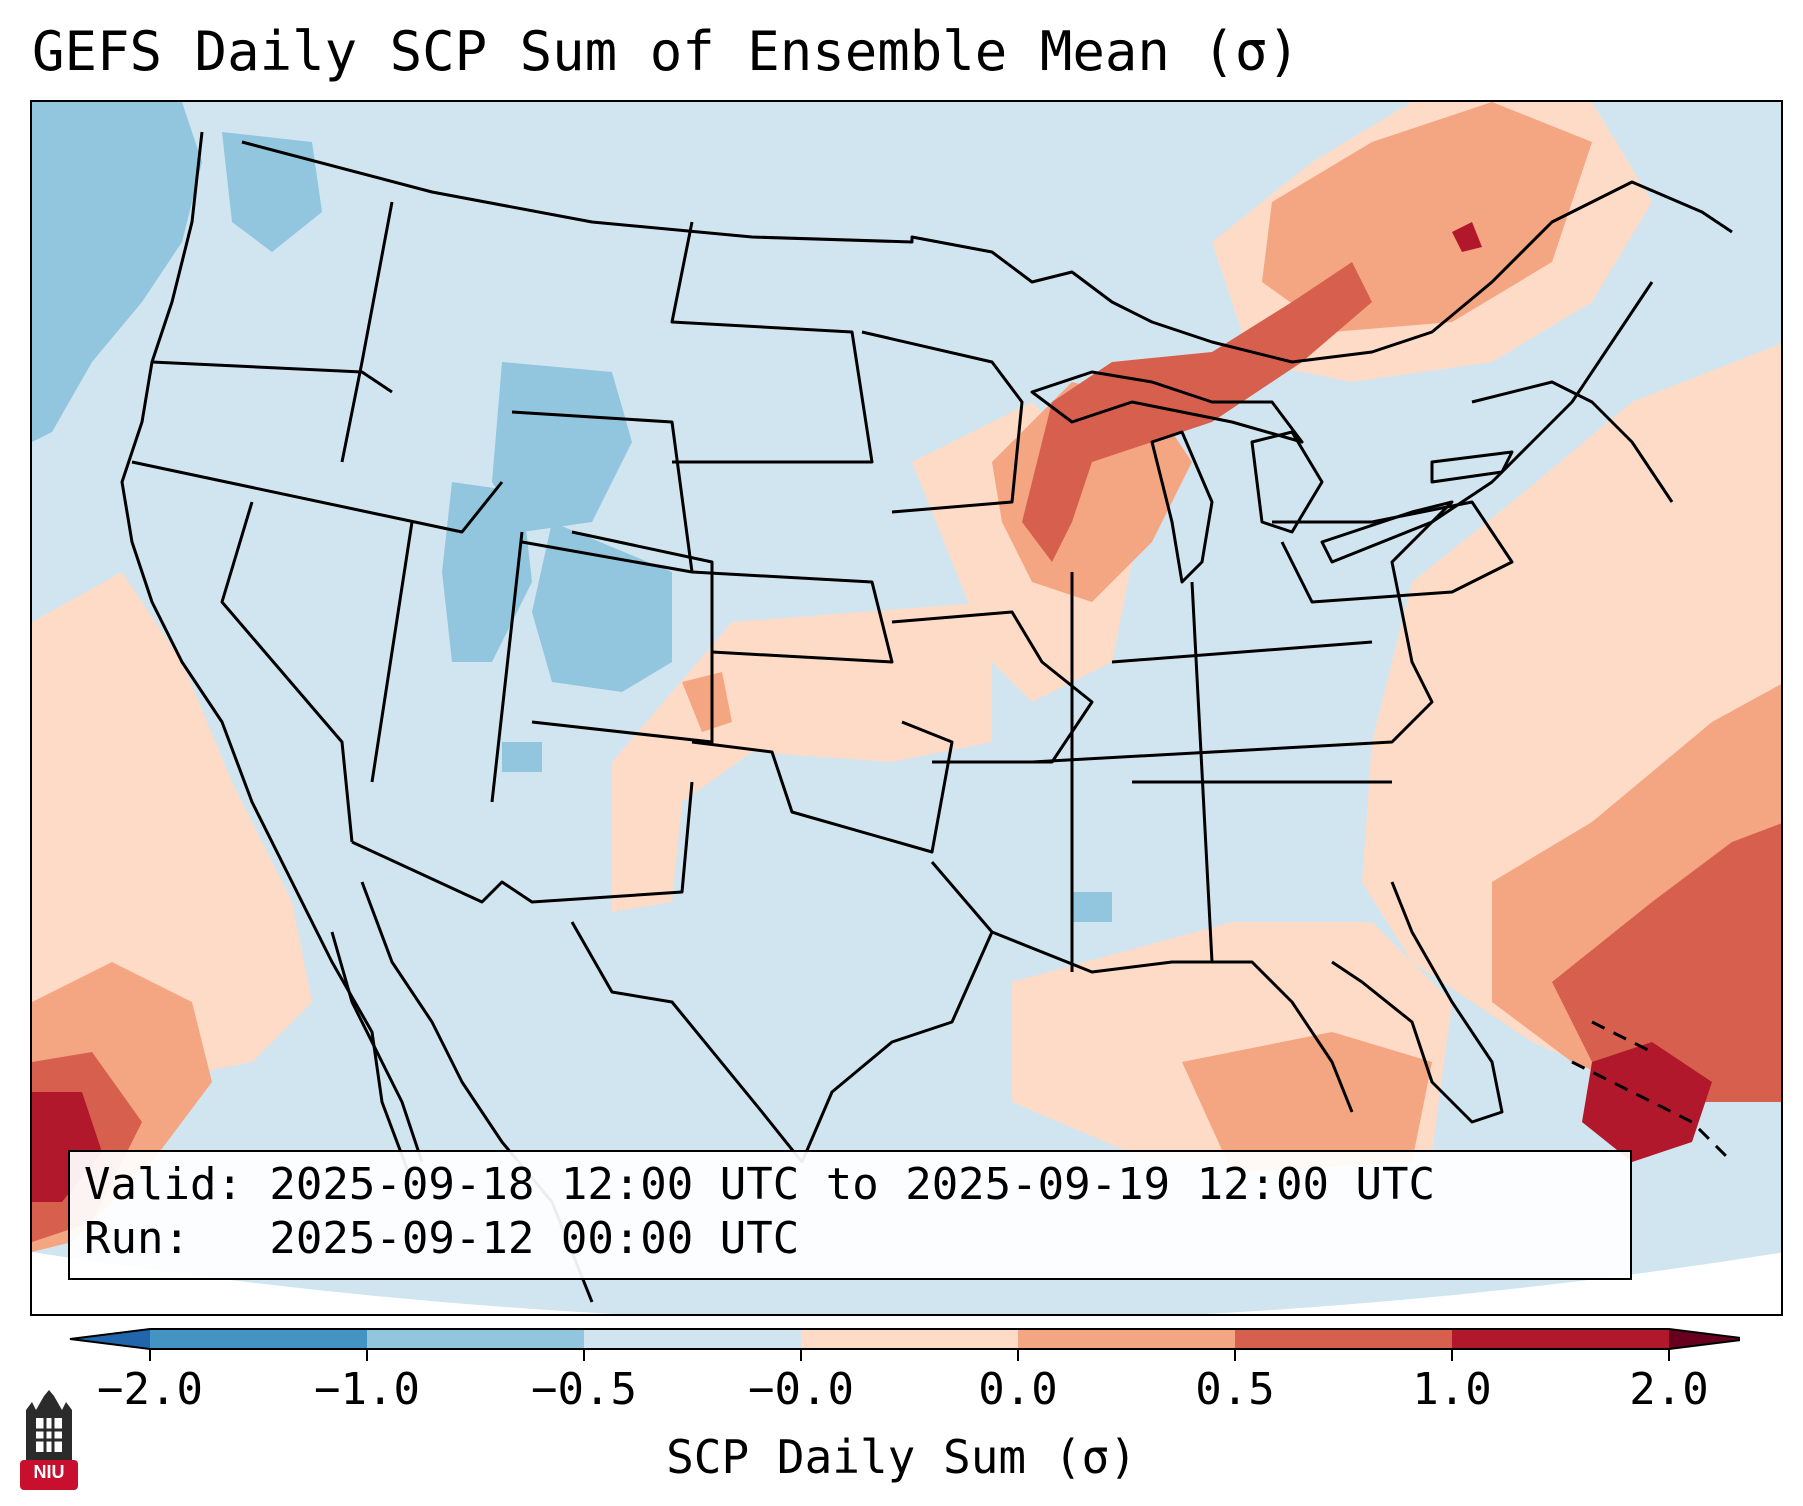 The height and width of the screenshot is (1506, 1803). Describe the element at coordinates (584, 1389) in the screenshot. I see `colorbar-tick-label: −0.5` at that location.